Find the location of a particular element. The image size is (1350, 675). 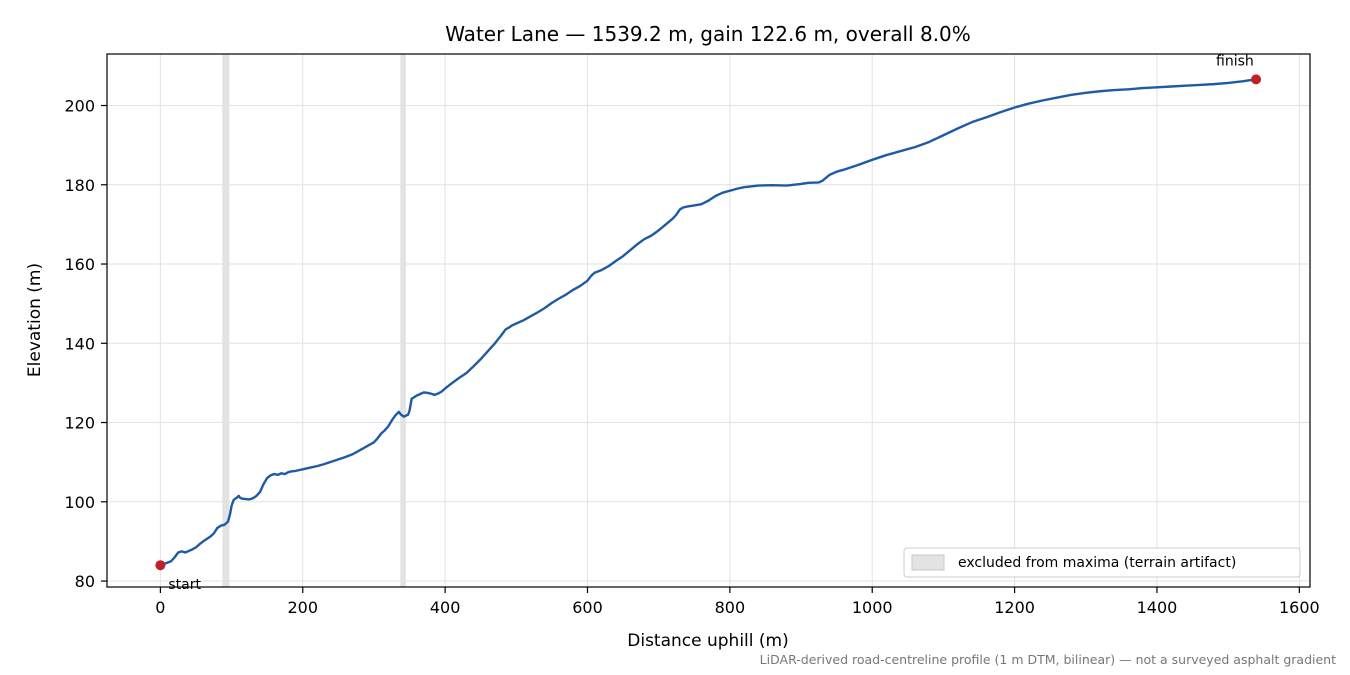

legend-frame is located at coordinates (1102, 562).